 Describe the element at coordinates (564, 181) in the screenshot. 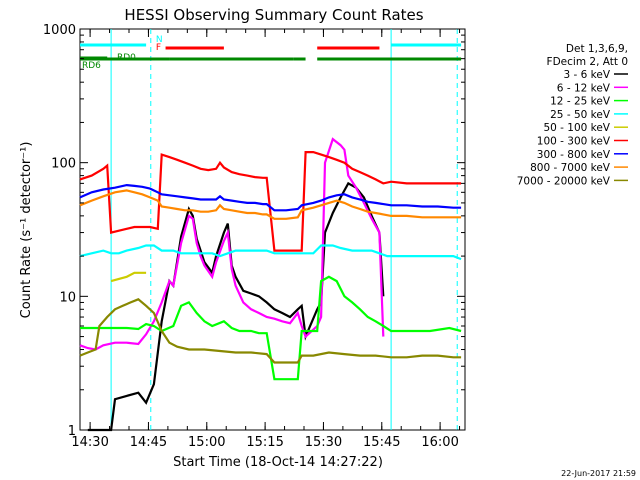

I see `legend-label-8: 7000 - 20000 keV` at that location.